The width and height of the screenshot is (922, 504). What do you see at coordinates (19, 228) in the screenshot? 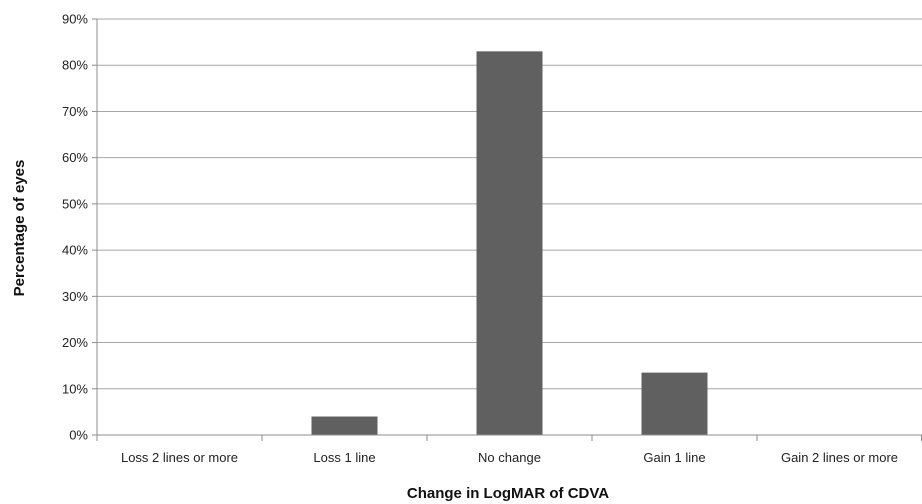
I see `y-axis-title: Percentage of eyes` at bounding box center [19, 228].